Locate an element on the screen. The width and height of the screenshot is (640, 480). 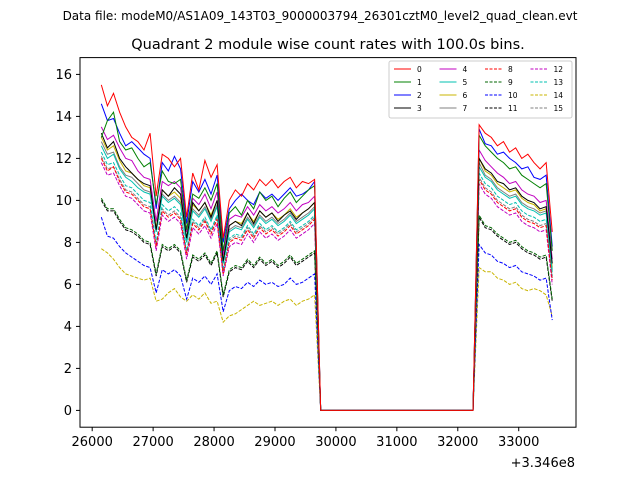
legend-label-5: 5 is located at coordinates (465, 82).